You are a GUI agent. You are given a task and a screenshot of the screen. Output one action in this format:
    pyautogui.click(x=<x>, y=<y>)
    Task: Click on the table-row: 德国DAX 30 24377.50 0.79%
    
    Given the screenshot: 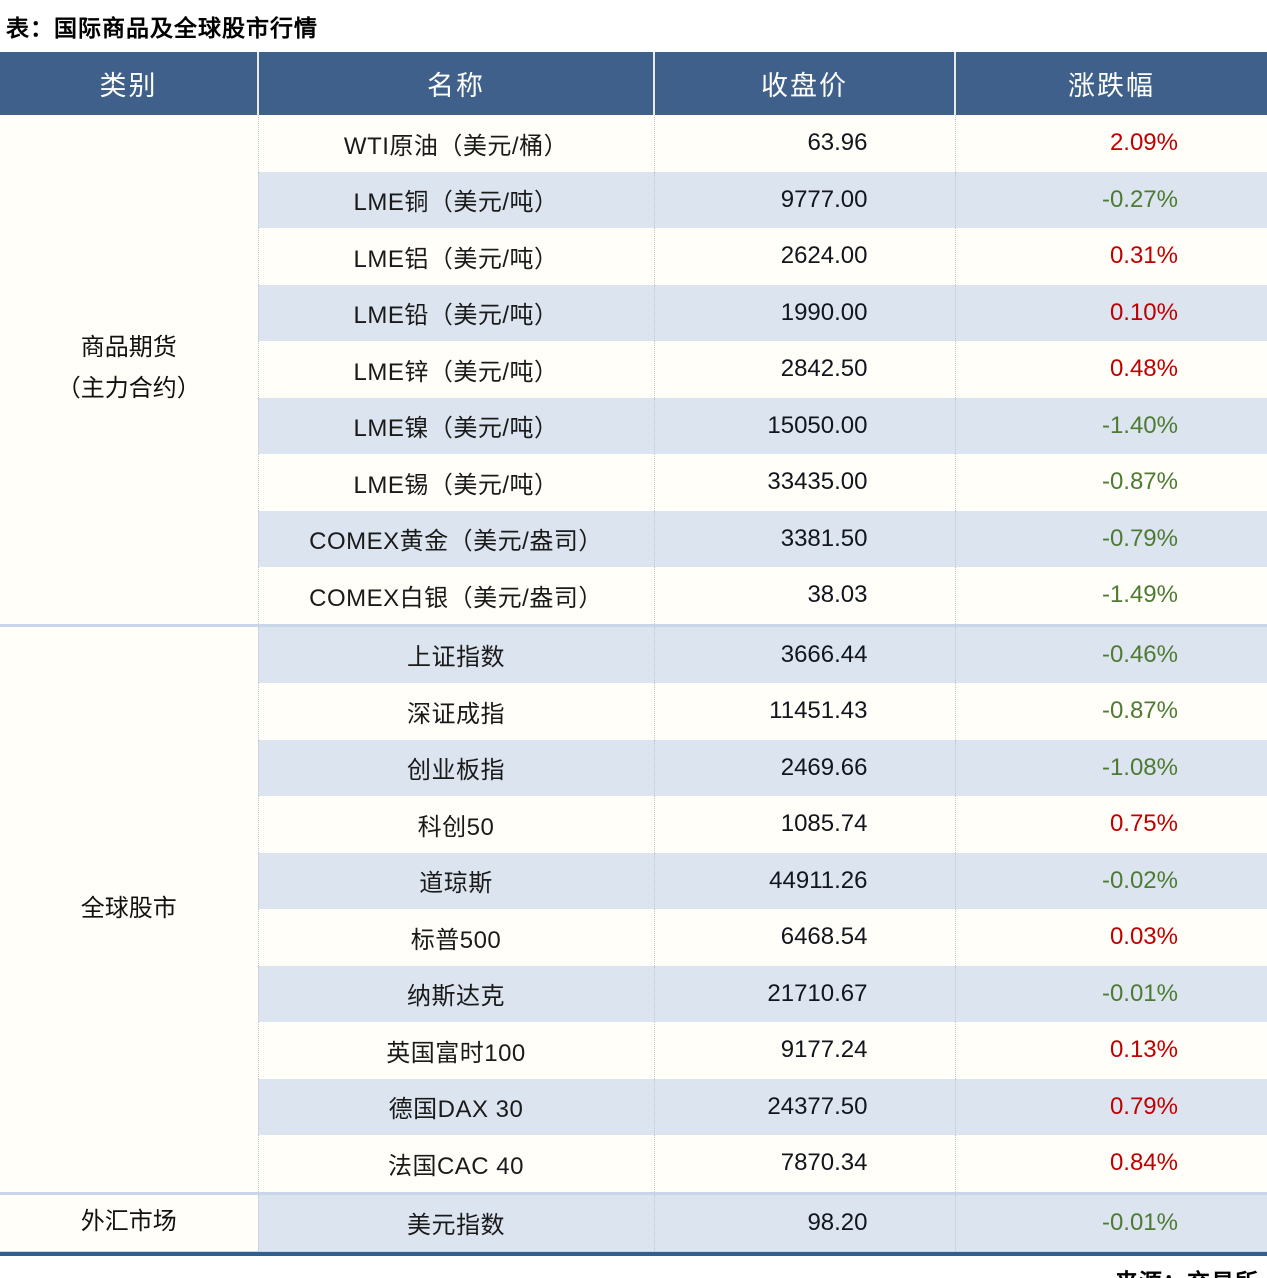 What is the action you would take?
    pyautogui.click(x=633, y=1106)
    